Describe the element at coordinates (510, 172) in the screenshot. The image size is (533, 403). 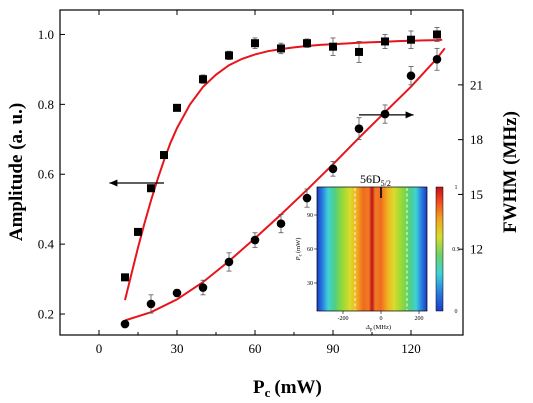
I see `right-y-axis-label: FWHM (MHz)` at that location.